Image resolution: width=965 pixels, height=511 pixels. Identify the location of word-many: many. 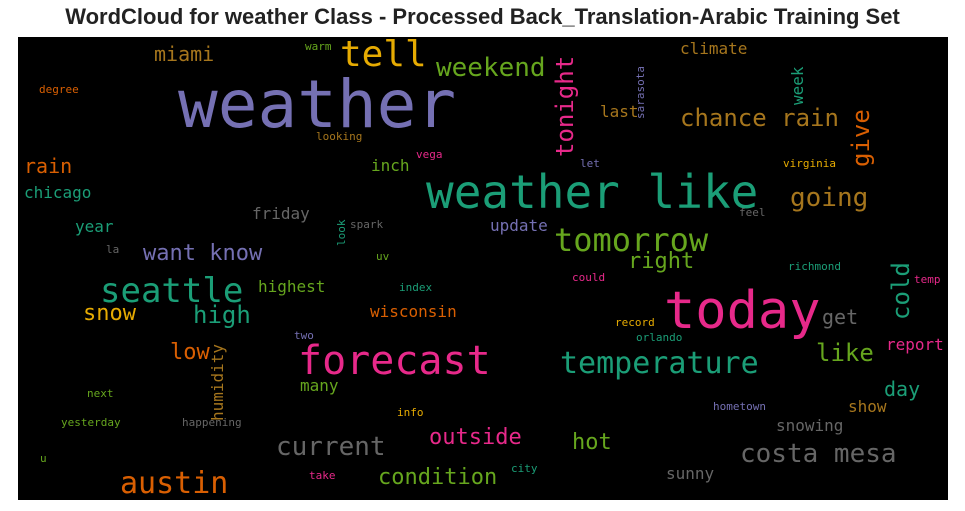
(319, 385).